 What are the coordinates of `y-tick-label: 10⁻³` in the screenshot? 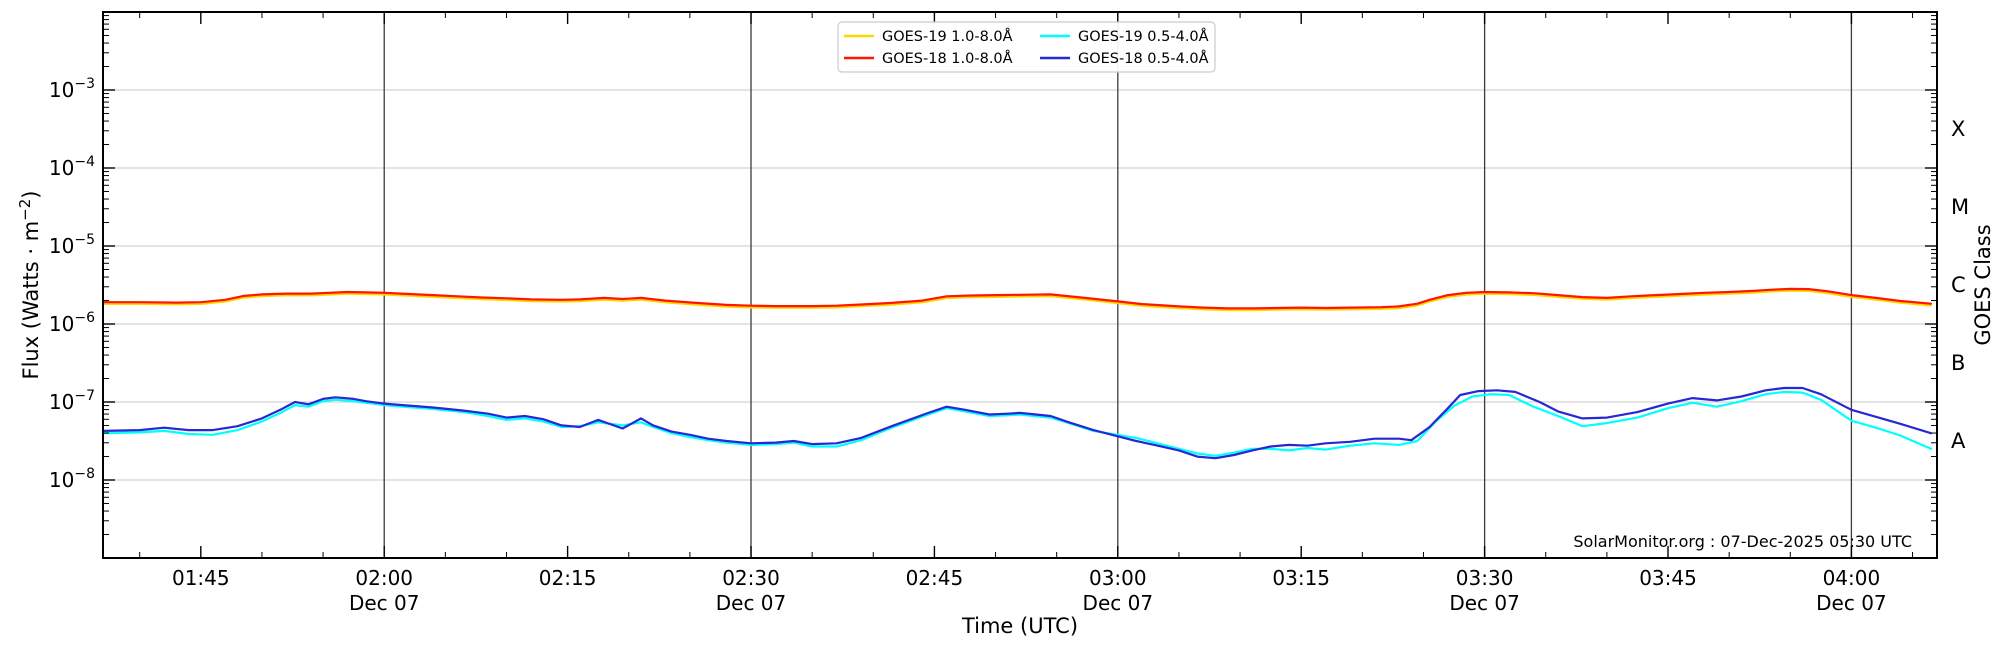 It's located at (72, 89).